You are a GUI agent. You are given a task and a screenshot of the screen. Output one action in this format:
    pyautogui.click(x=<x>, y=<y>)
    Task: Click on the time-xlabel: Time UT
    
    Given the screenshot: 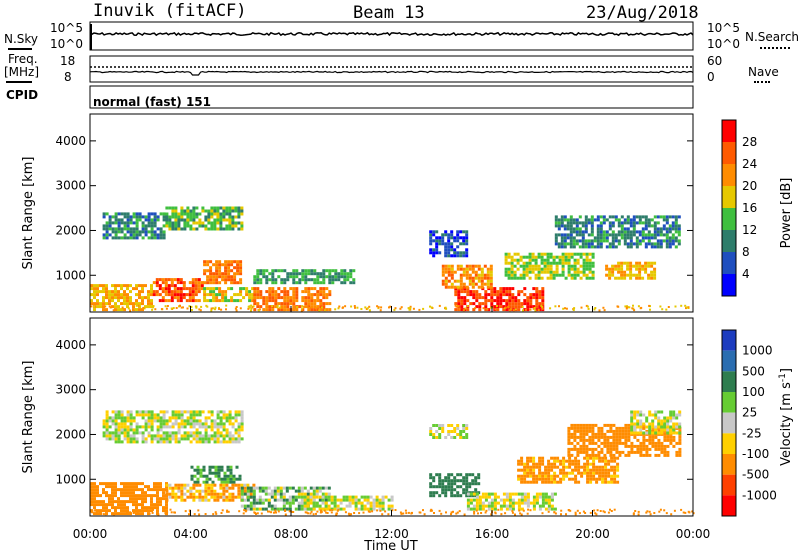 What is the action you would take?
    pyautogui.click(x=390, y=546)
    